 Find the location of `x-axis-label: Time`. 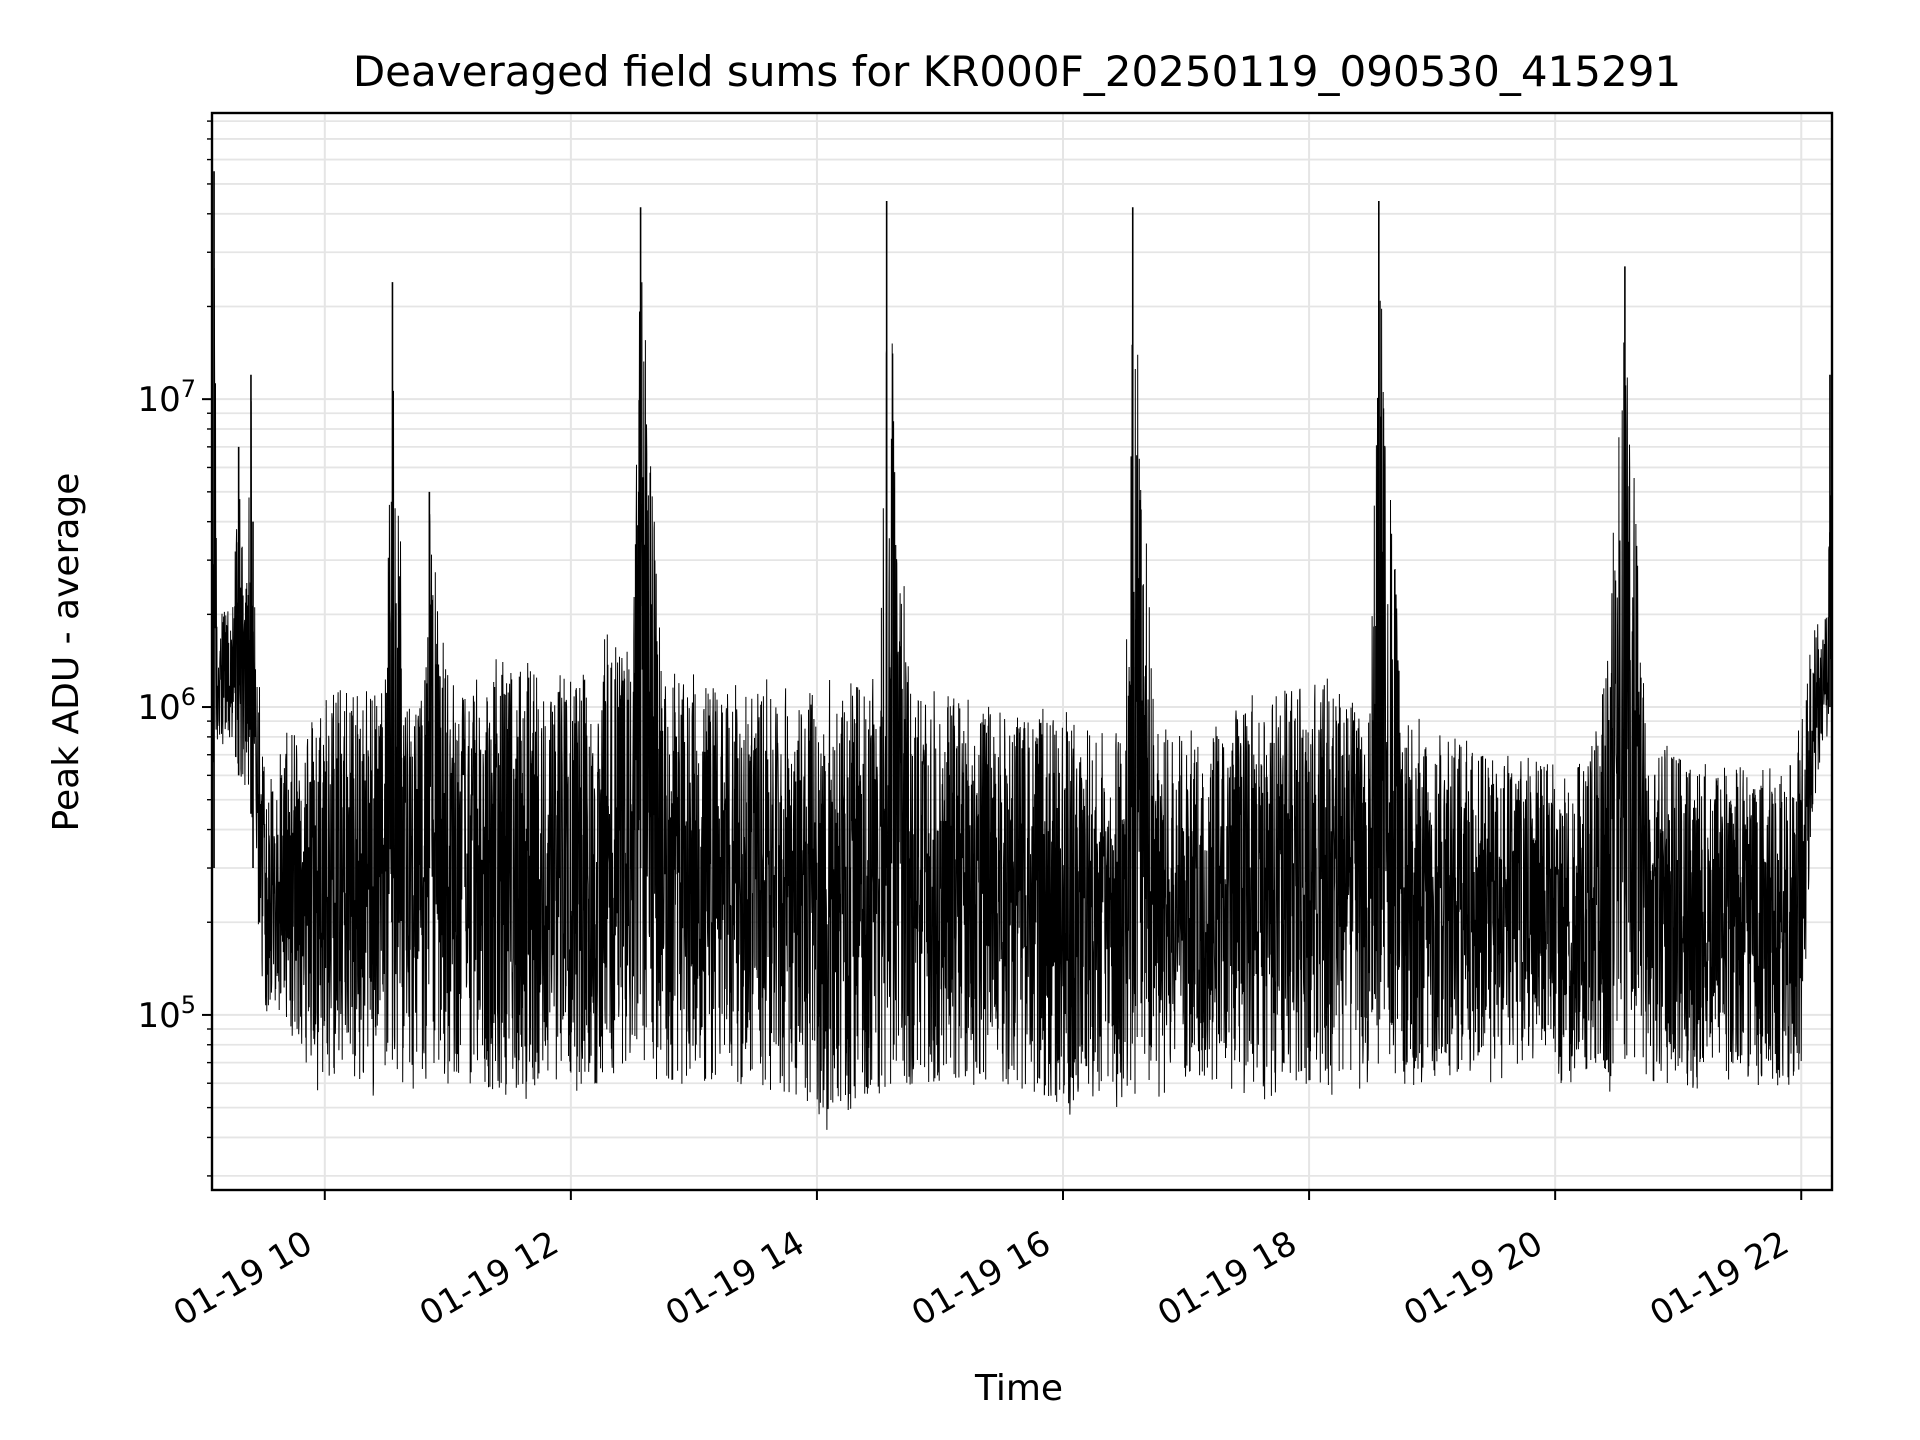

x-axis-label: Time is located at coordinates (1018, 1388).